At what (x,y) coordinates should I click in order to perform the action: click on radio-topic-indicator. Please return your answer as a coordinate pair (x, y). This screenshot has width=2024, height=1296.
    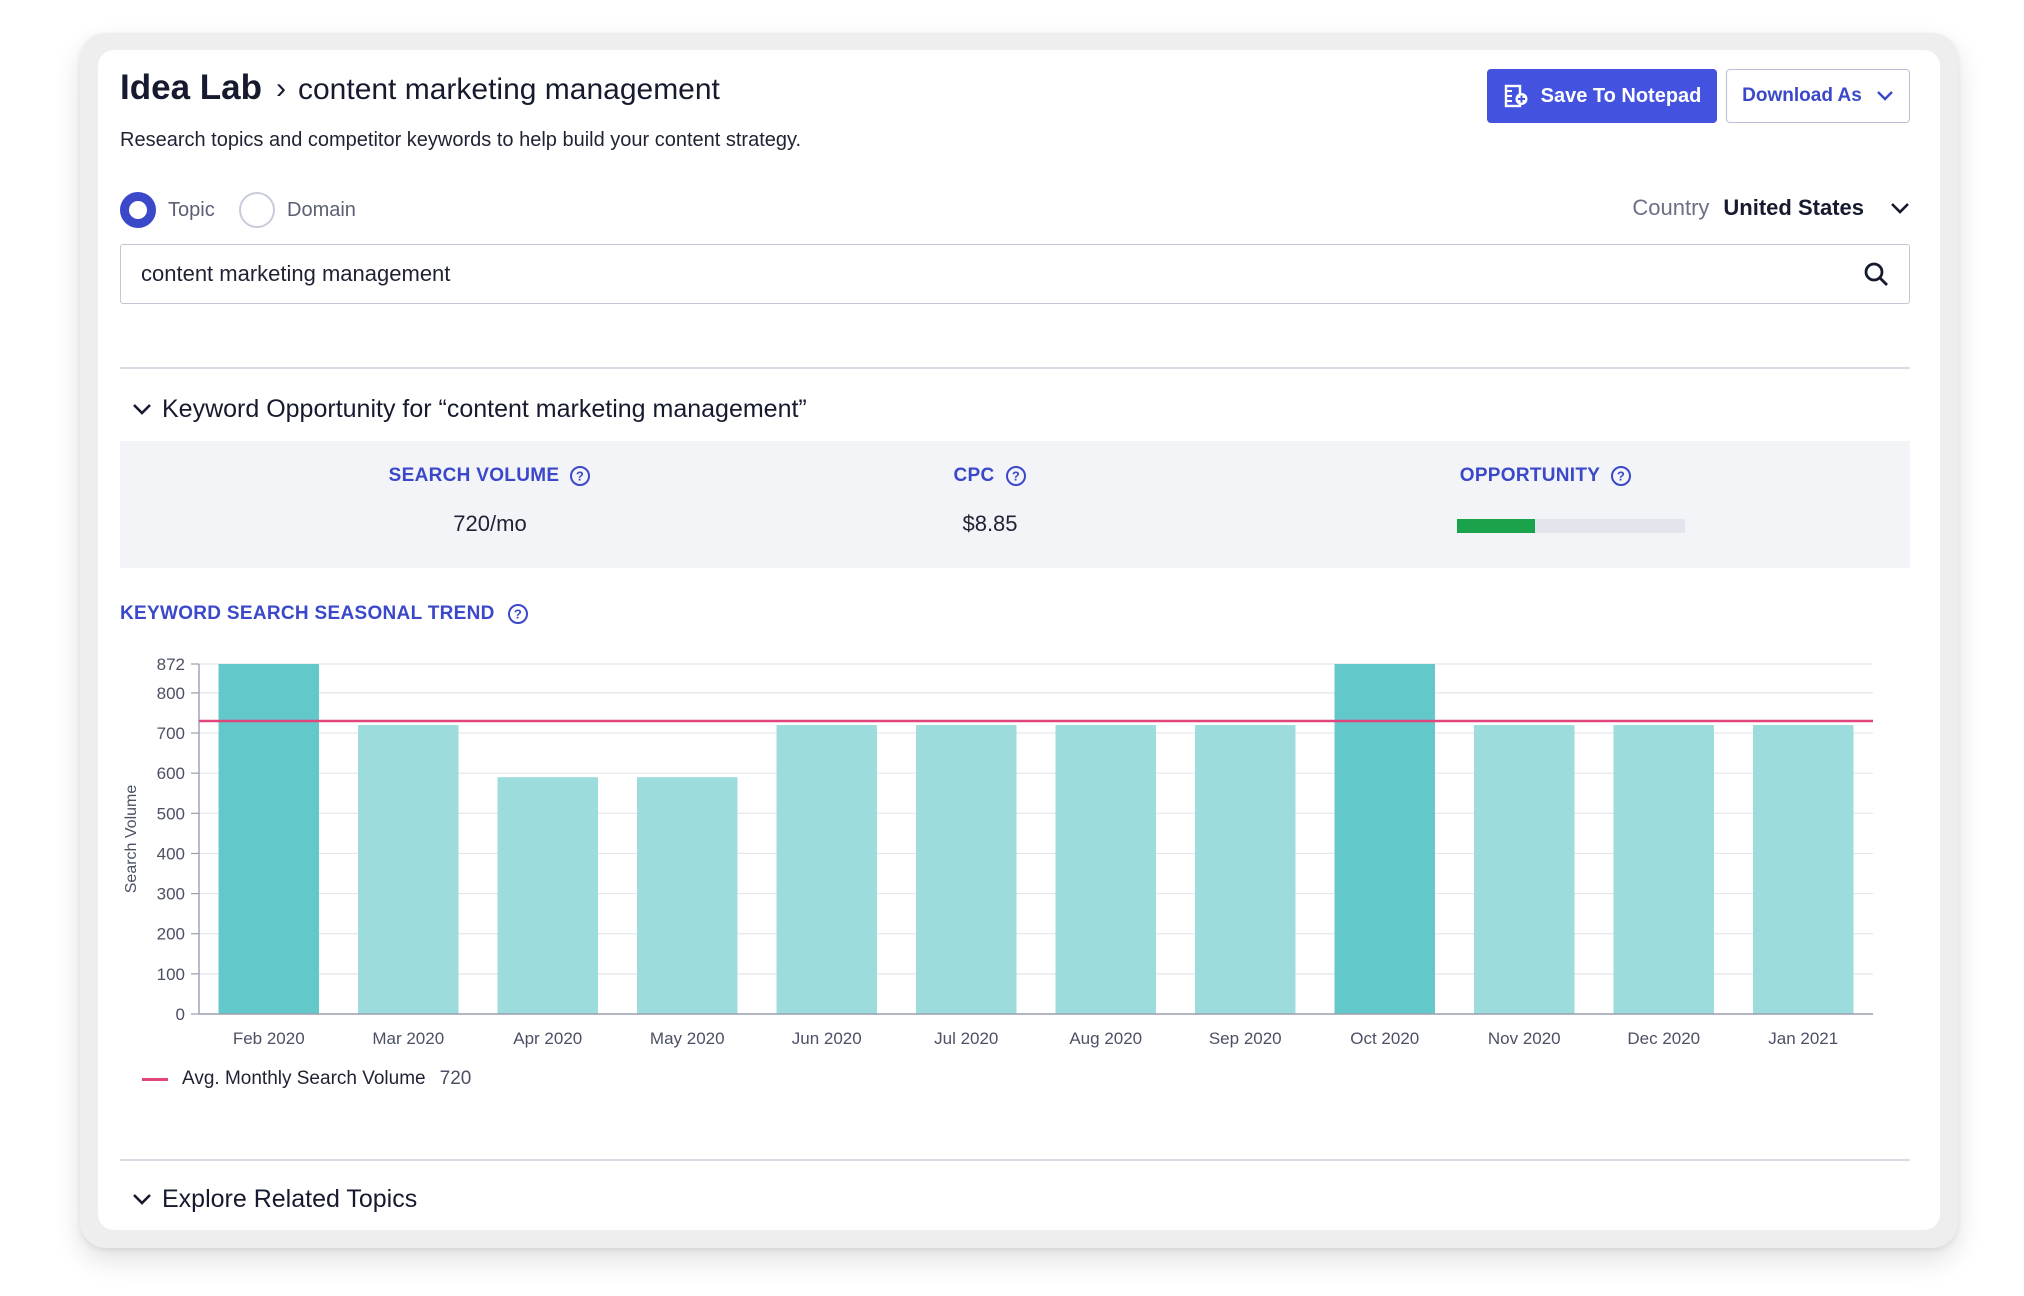
    Looking at the image, I should click on (138, 210).